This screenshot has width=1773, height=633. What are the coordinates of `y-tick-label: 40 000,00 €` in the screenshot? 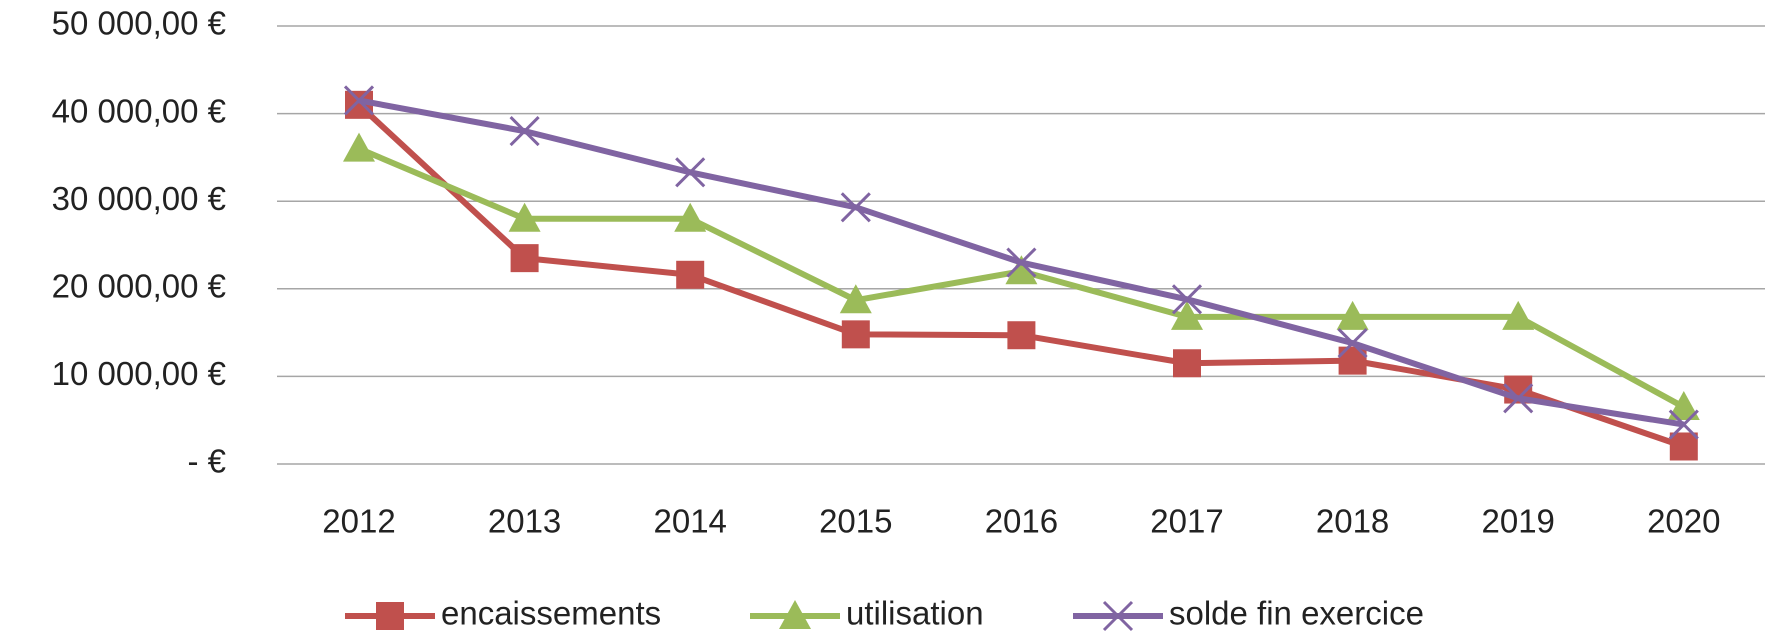 It's located at (139, 110).